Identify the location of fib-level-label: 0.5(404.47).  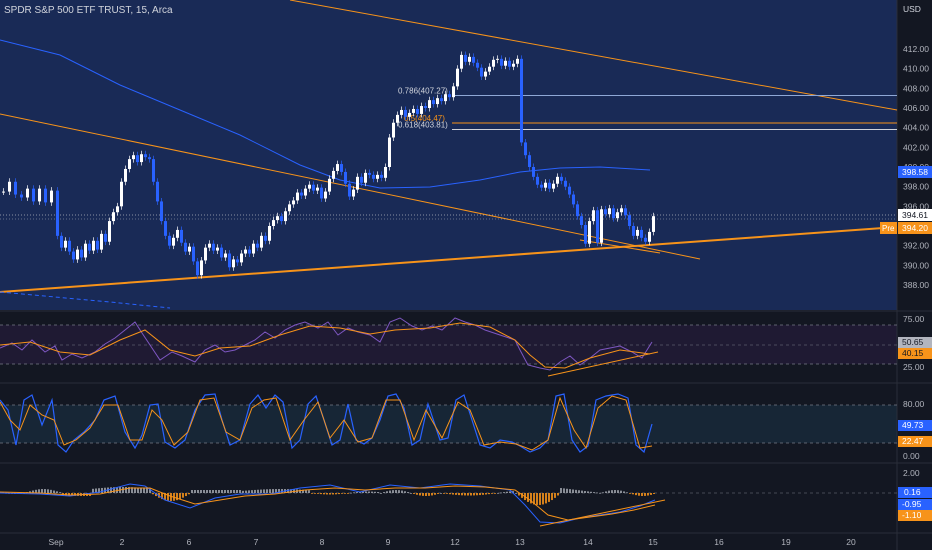
(424, 118).